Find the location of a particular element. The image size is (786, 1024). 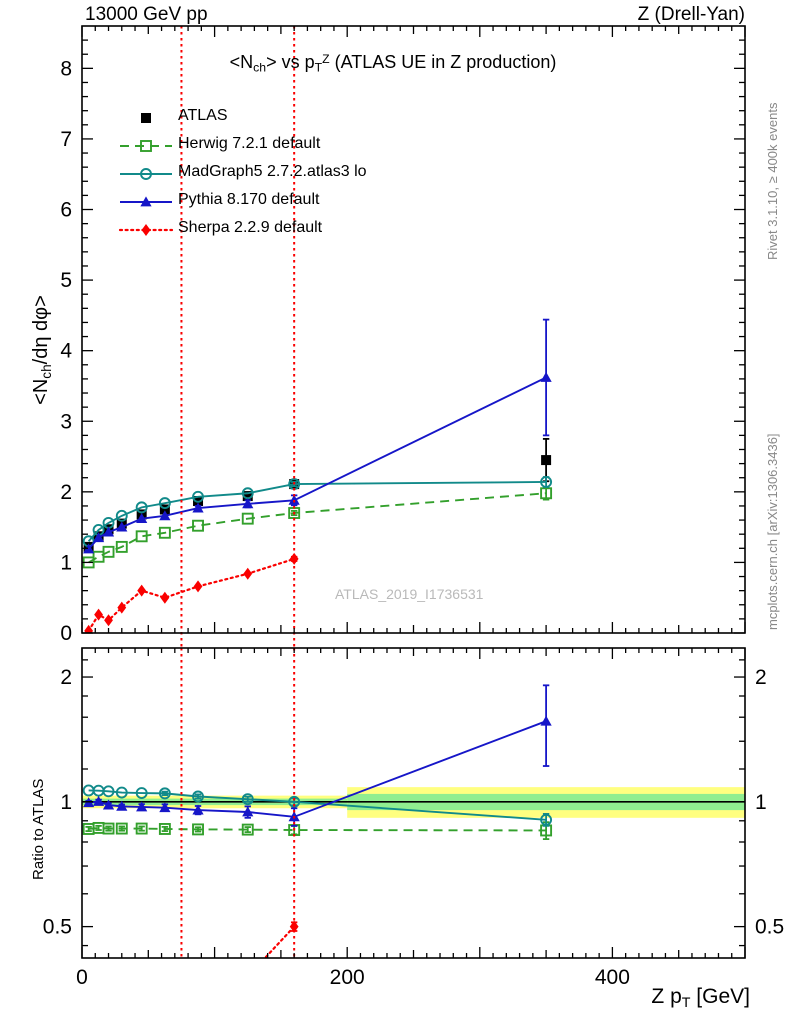

y-tick-label: 6 is located at coordinates (66, 210).